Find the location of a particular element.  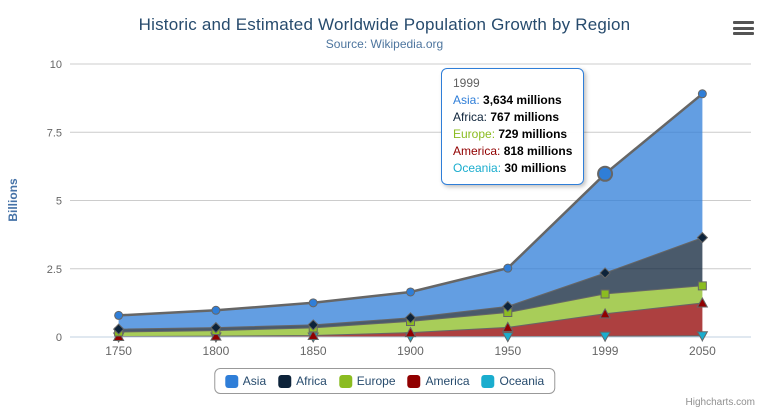

marker-asia-1950 is located at coordinates (508, 268).